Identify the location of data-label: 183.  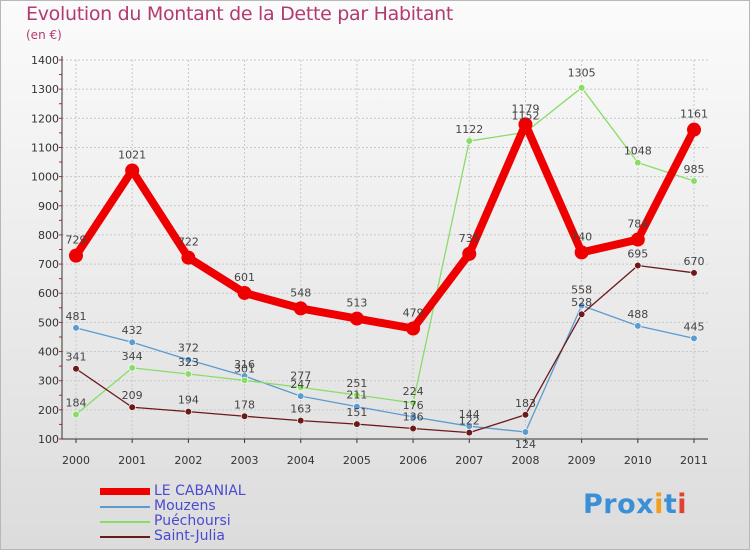
(525, 403).